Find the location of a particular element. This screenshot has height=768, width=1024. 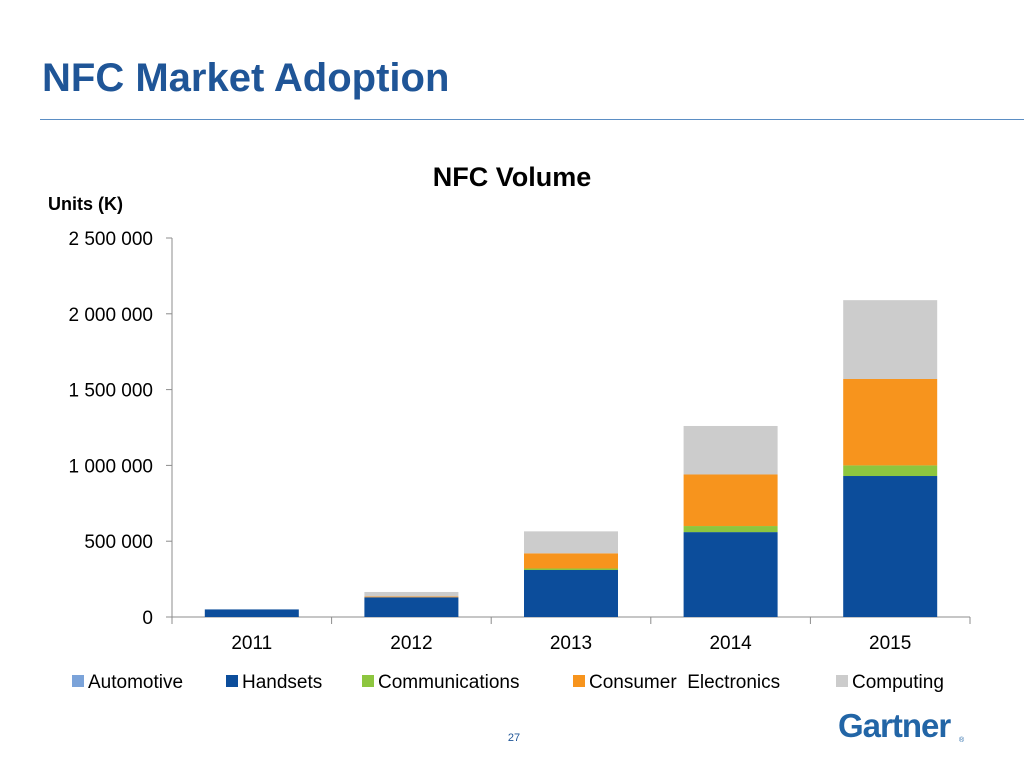

chart-title: NFC Volume is located at coordinates (512, 177).